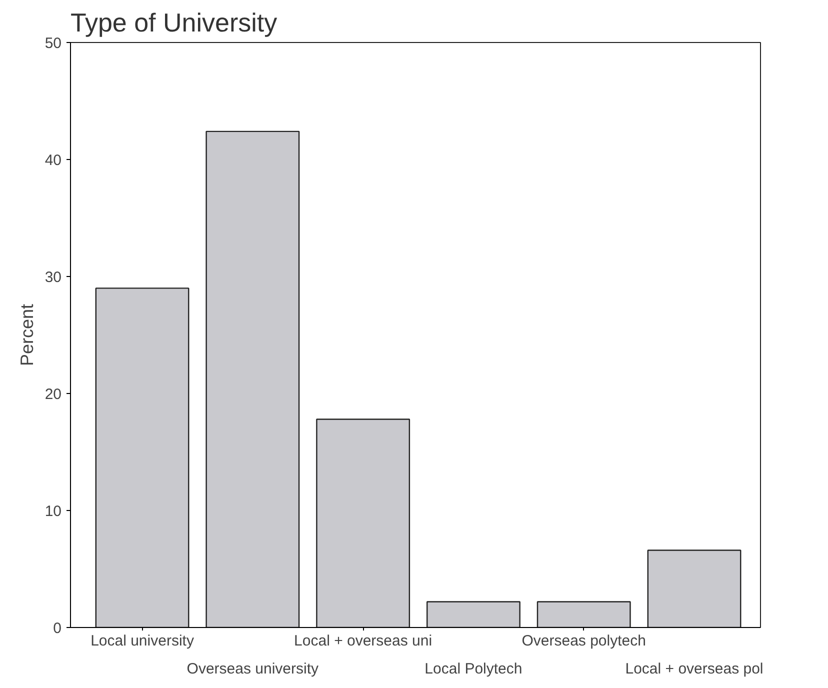 This screenshot has height=688, width=828. What do you see at coordinates (57, 628) in the screenshot?
I see `y-tick-label: 0` at bounding box center [57, 628].